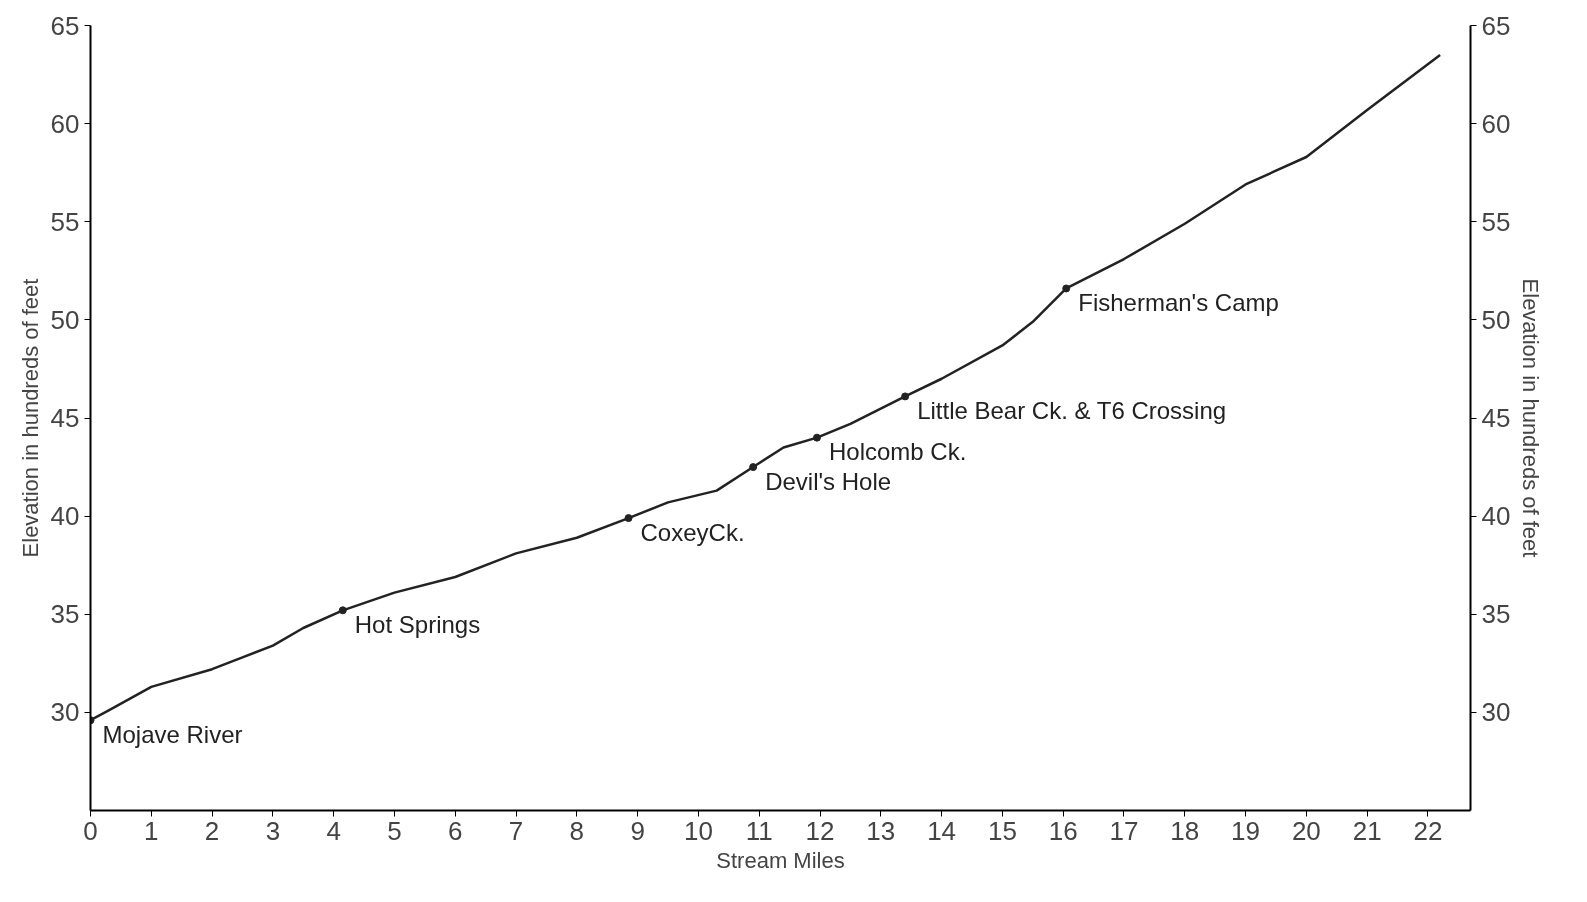  Describe the element at coordinates (1496, 712) in the screenshot. I see `y2-tick-label: 30` at that location.